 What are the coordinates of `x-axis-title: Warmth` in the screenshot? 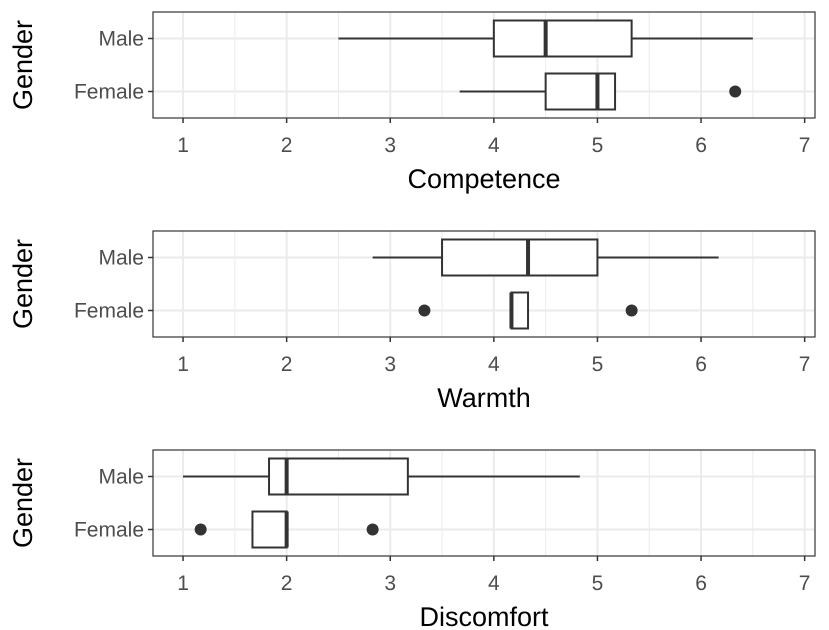 It's located at (484, 398).